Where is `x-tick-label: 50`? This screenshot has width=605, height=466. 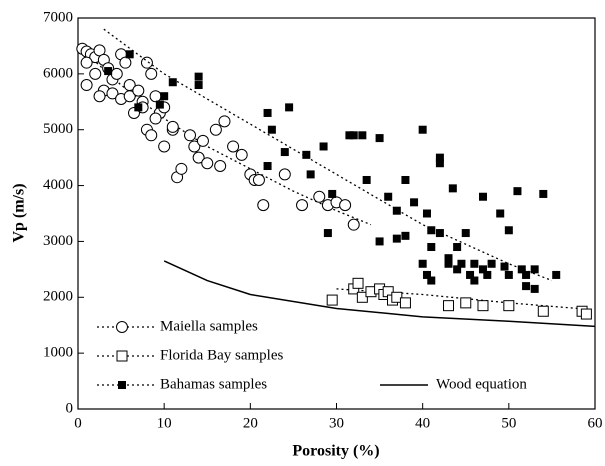 x-tick-label: 50 is located at coordinates (508, 423).